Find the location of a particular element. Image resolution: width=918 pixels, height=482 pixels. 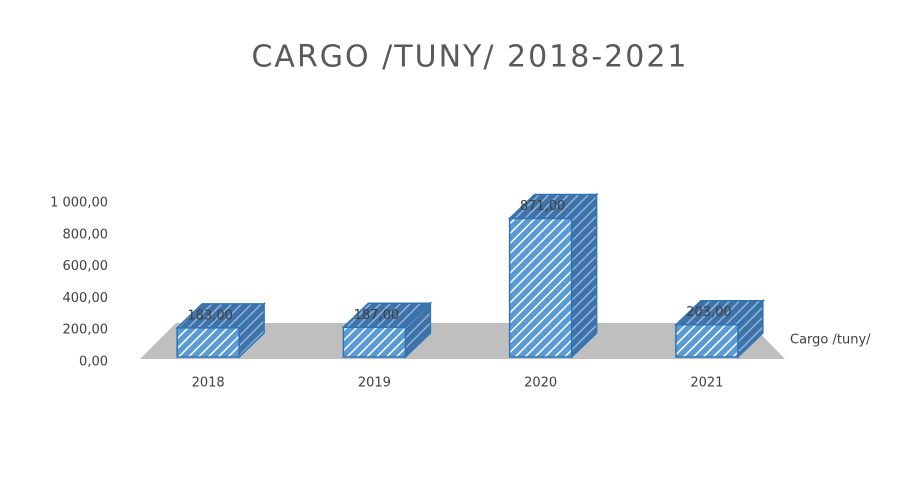

y-tick-label: 400,00 is located at coordinates (86, 298).